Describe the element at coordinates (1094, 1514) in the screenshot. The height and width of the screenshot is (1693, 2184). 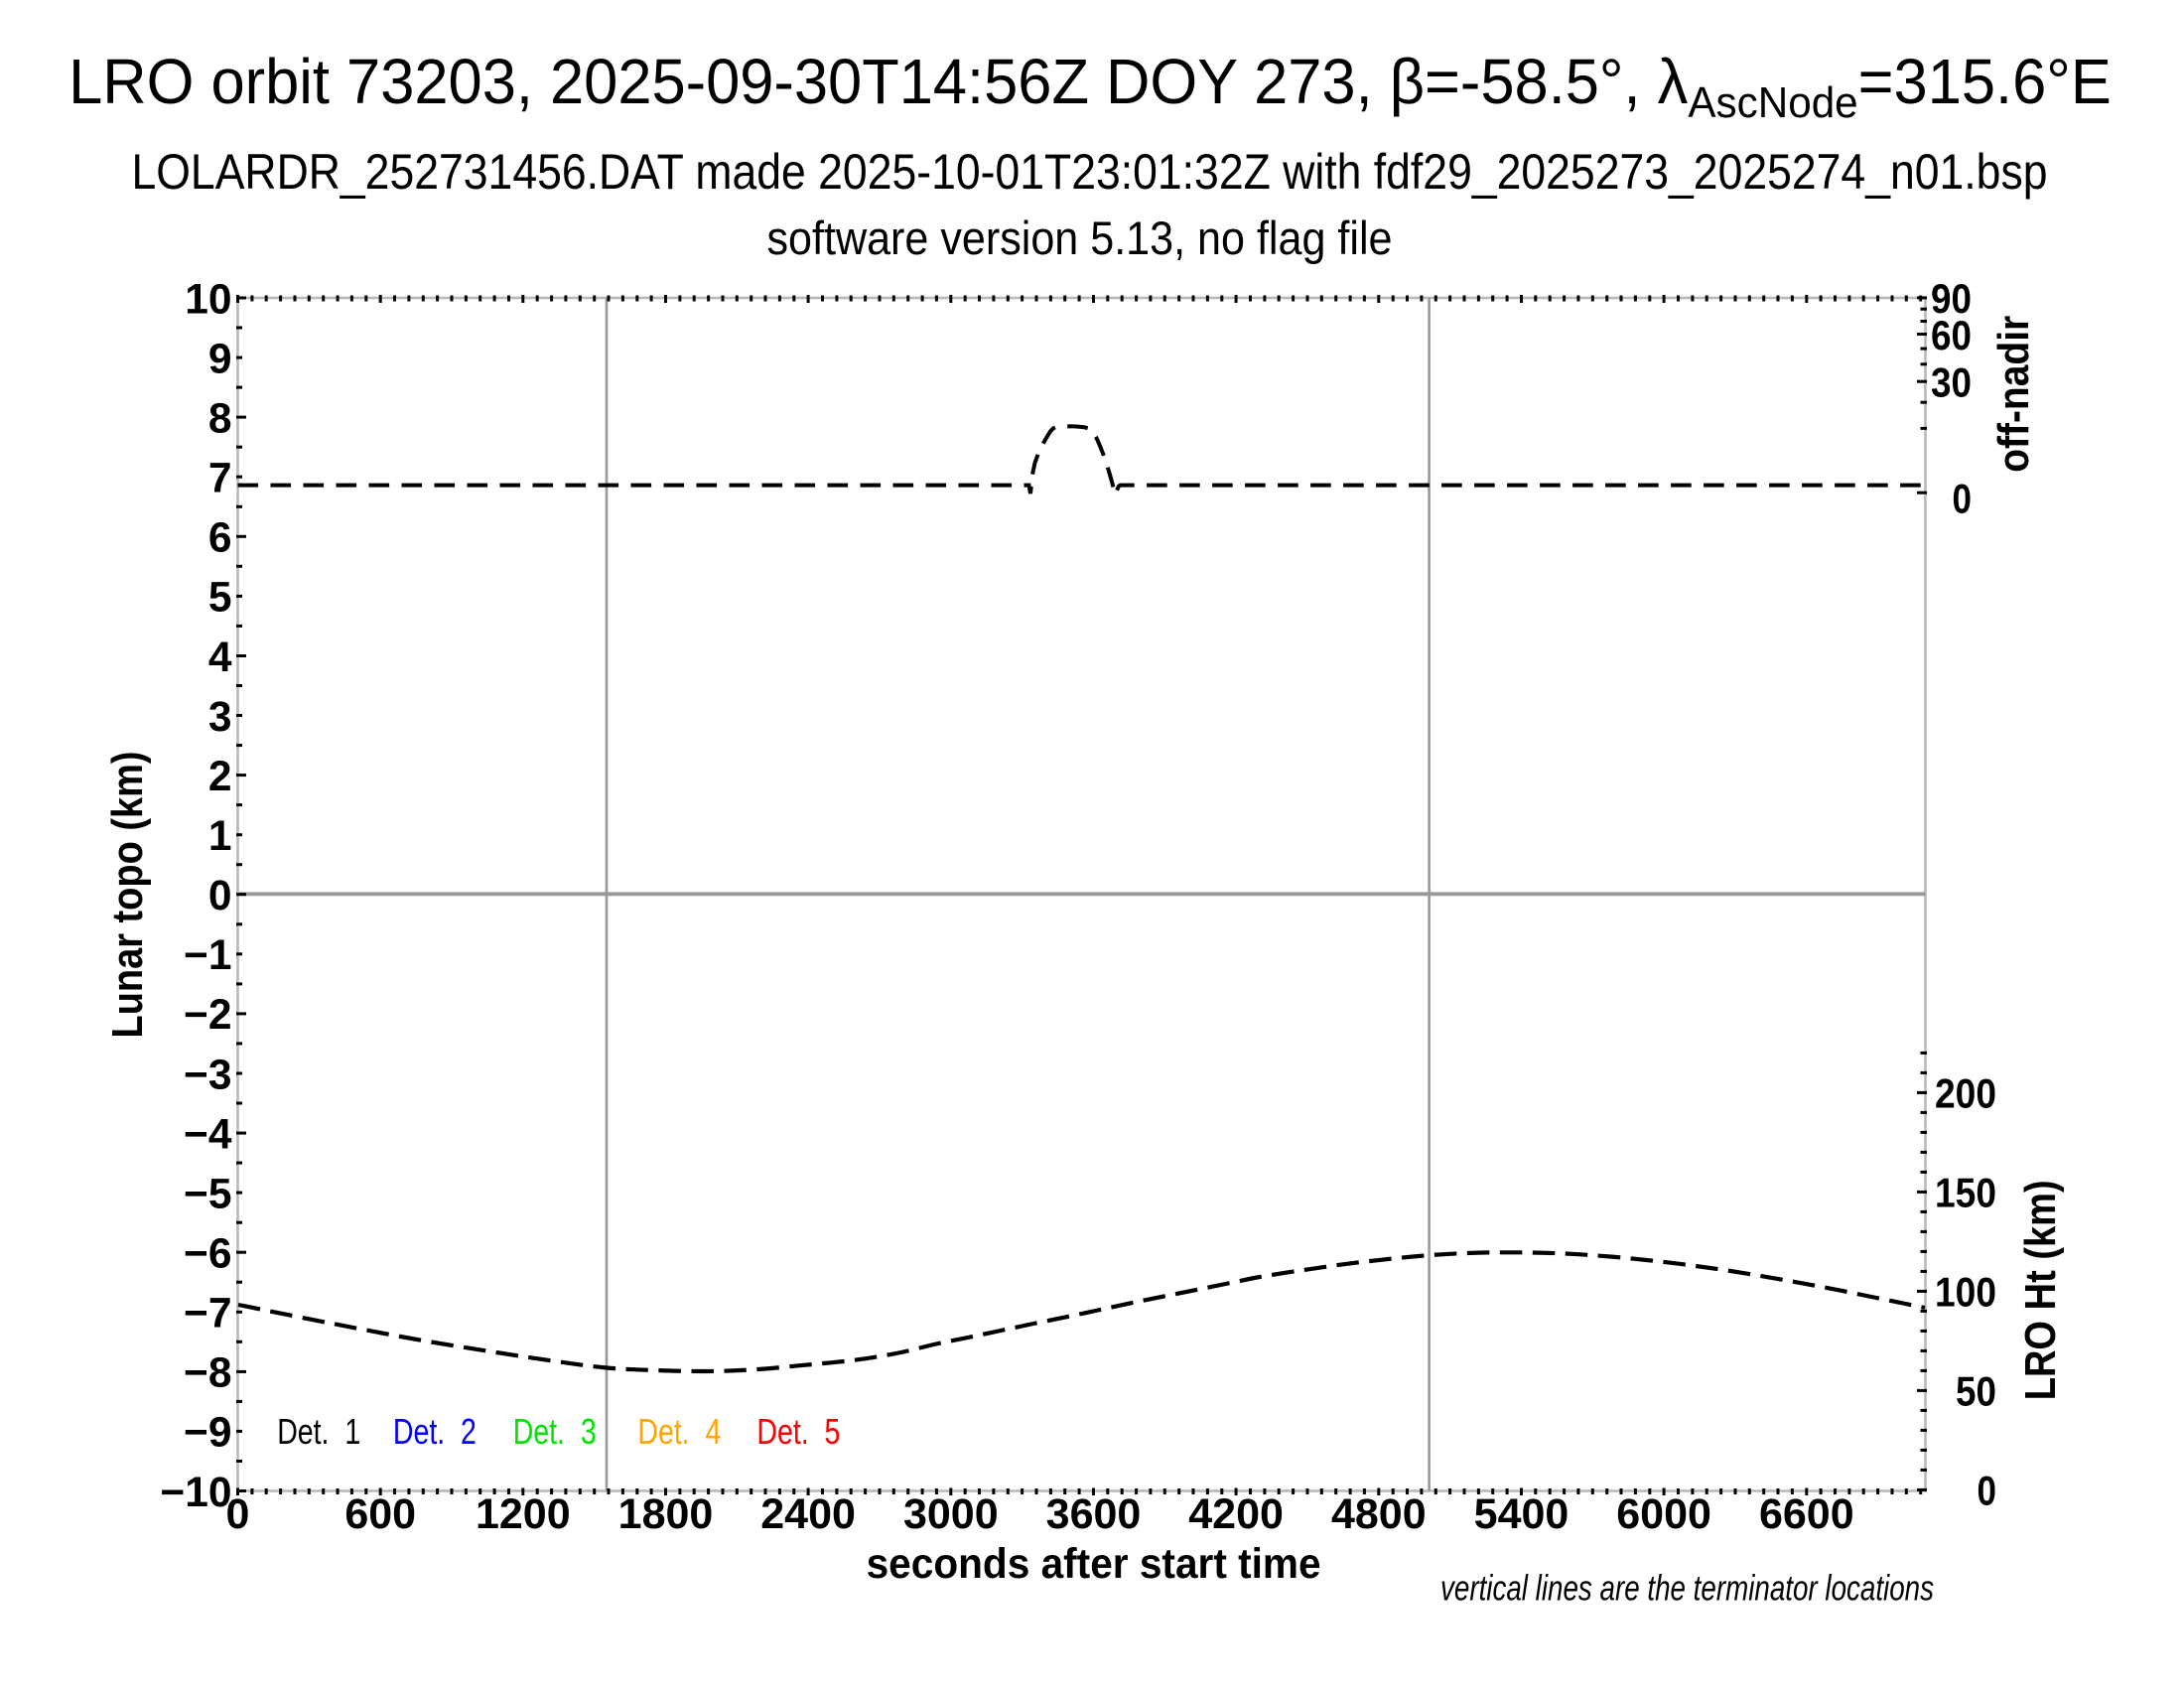
I see `svg-text: 3600` at that location.